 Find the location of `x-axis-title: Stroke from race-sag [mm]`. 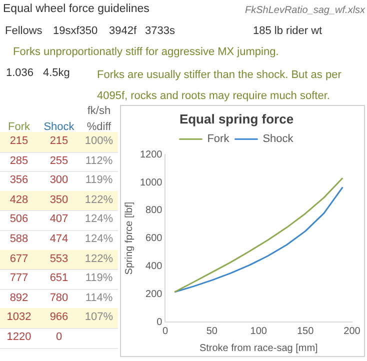

x-axis-title: Stroke from race-sag [mm] is located at coordinates (258, 348).